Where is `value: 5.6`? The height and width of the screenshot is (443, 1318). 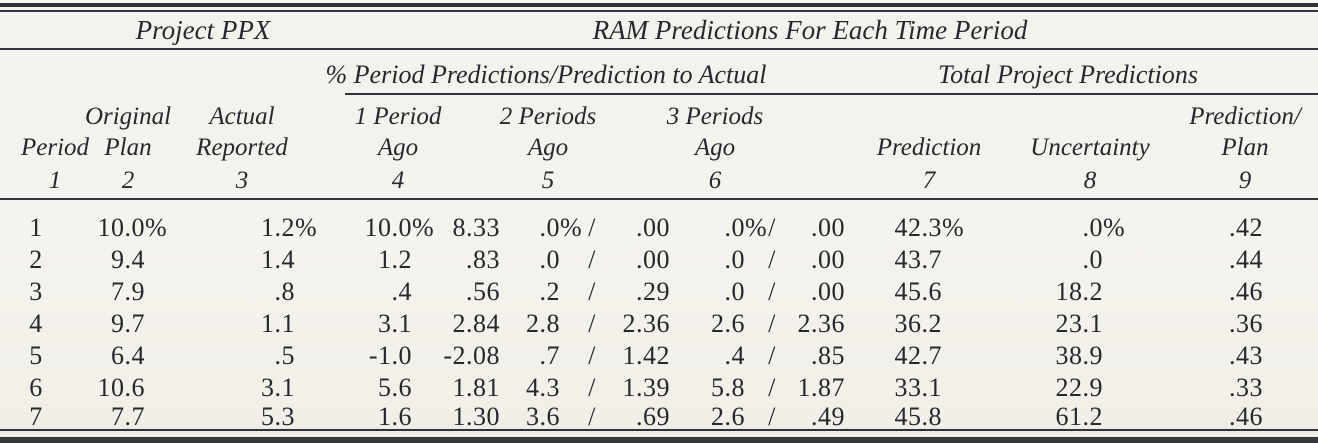 value: 5.6 is located at coordinates (395, 387).